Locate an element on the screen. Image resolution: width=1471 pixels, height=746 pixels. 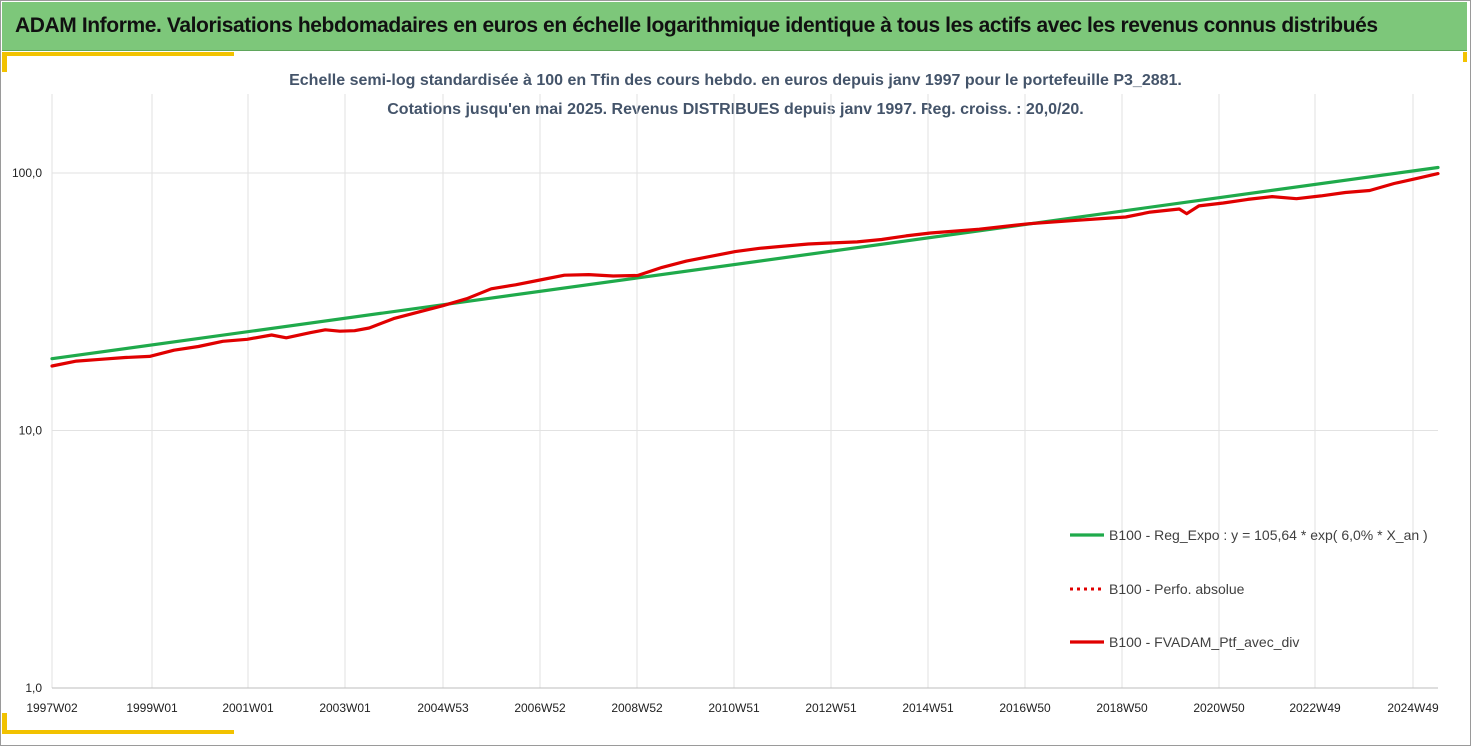
accent-bar-right is located at coordinates (1465, 57).